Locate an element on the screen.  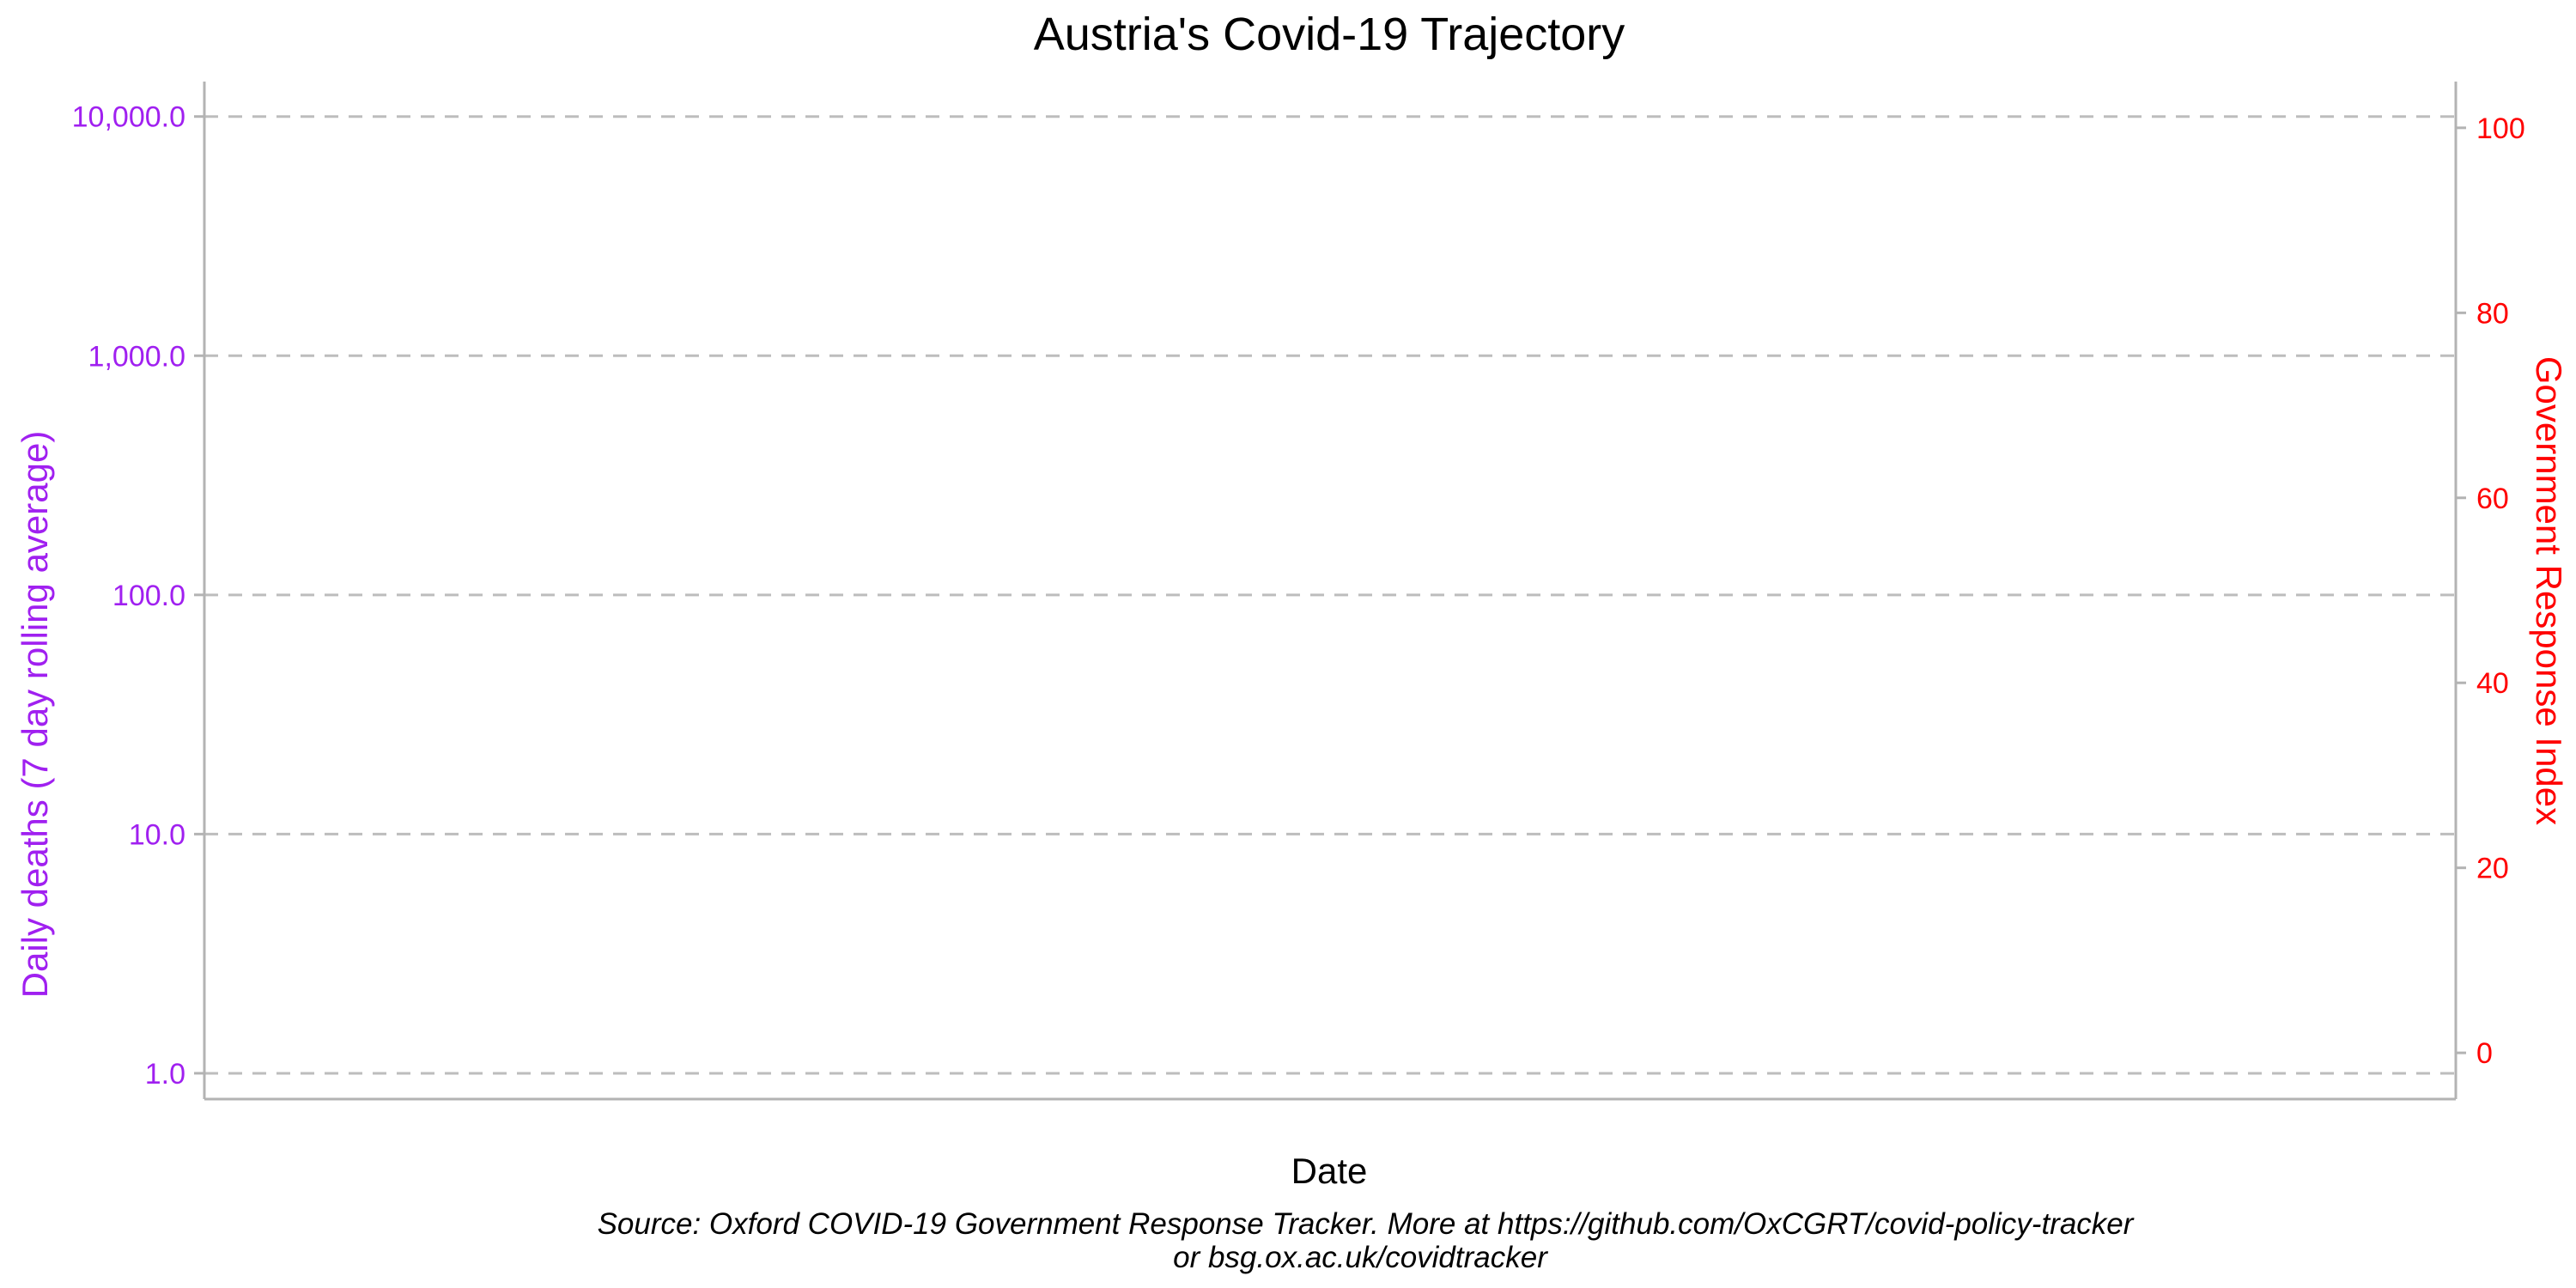
left-y-tick-label-3: 1,000.0 is located at coordinates (137, 356).